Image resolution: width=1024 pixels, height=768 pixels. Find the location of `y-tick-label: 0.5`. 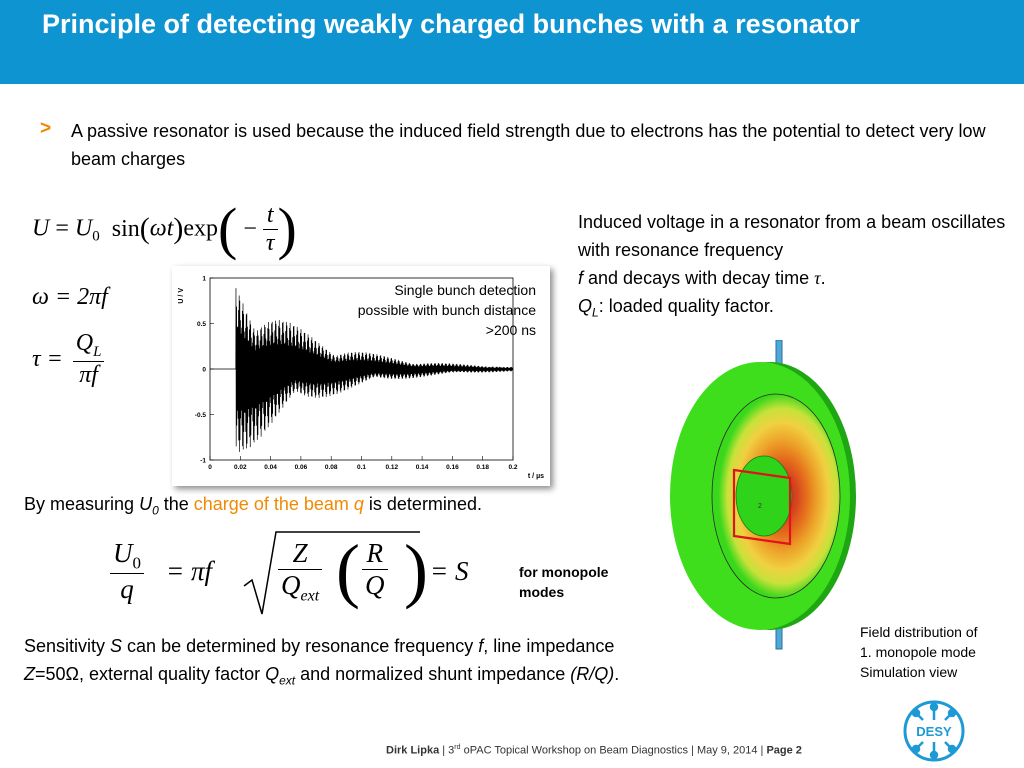

y-tick-label: 0.5 is located at coordinates (201, 324).